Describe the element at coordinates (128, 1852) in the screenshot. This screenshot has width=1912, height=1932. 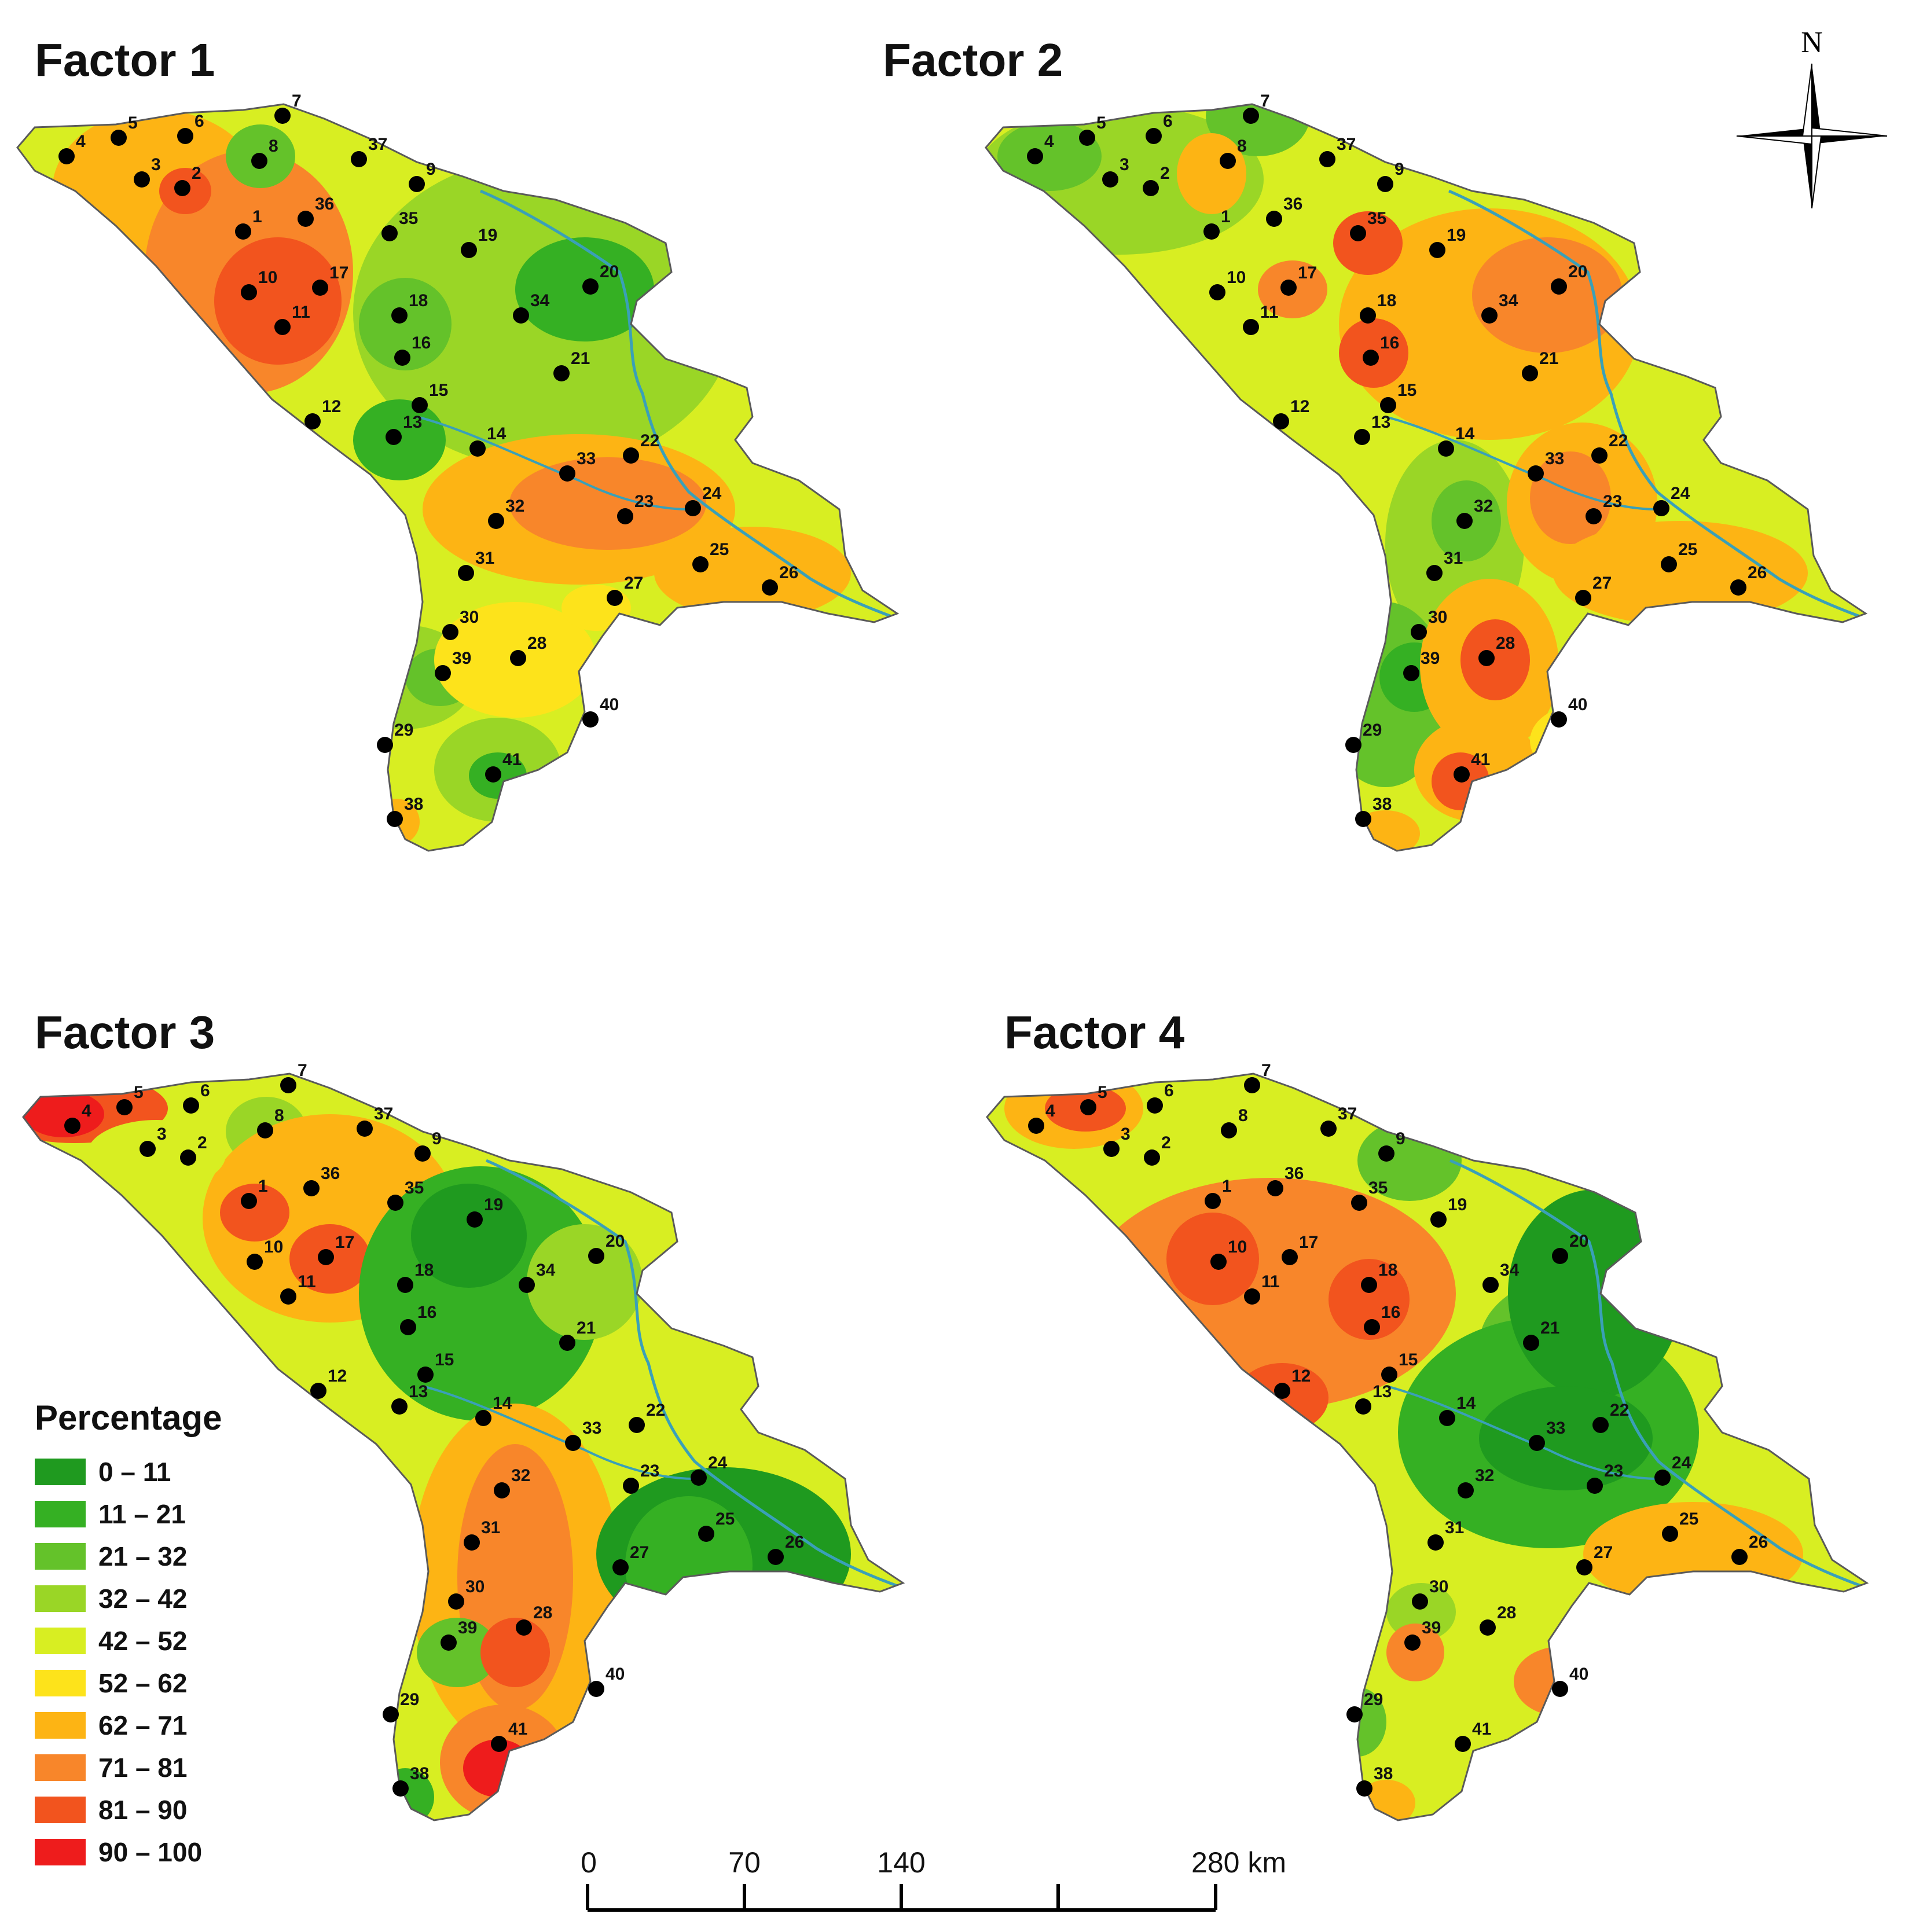
I see `legend-item: 90 – 100` at that location.